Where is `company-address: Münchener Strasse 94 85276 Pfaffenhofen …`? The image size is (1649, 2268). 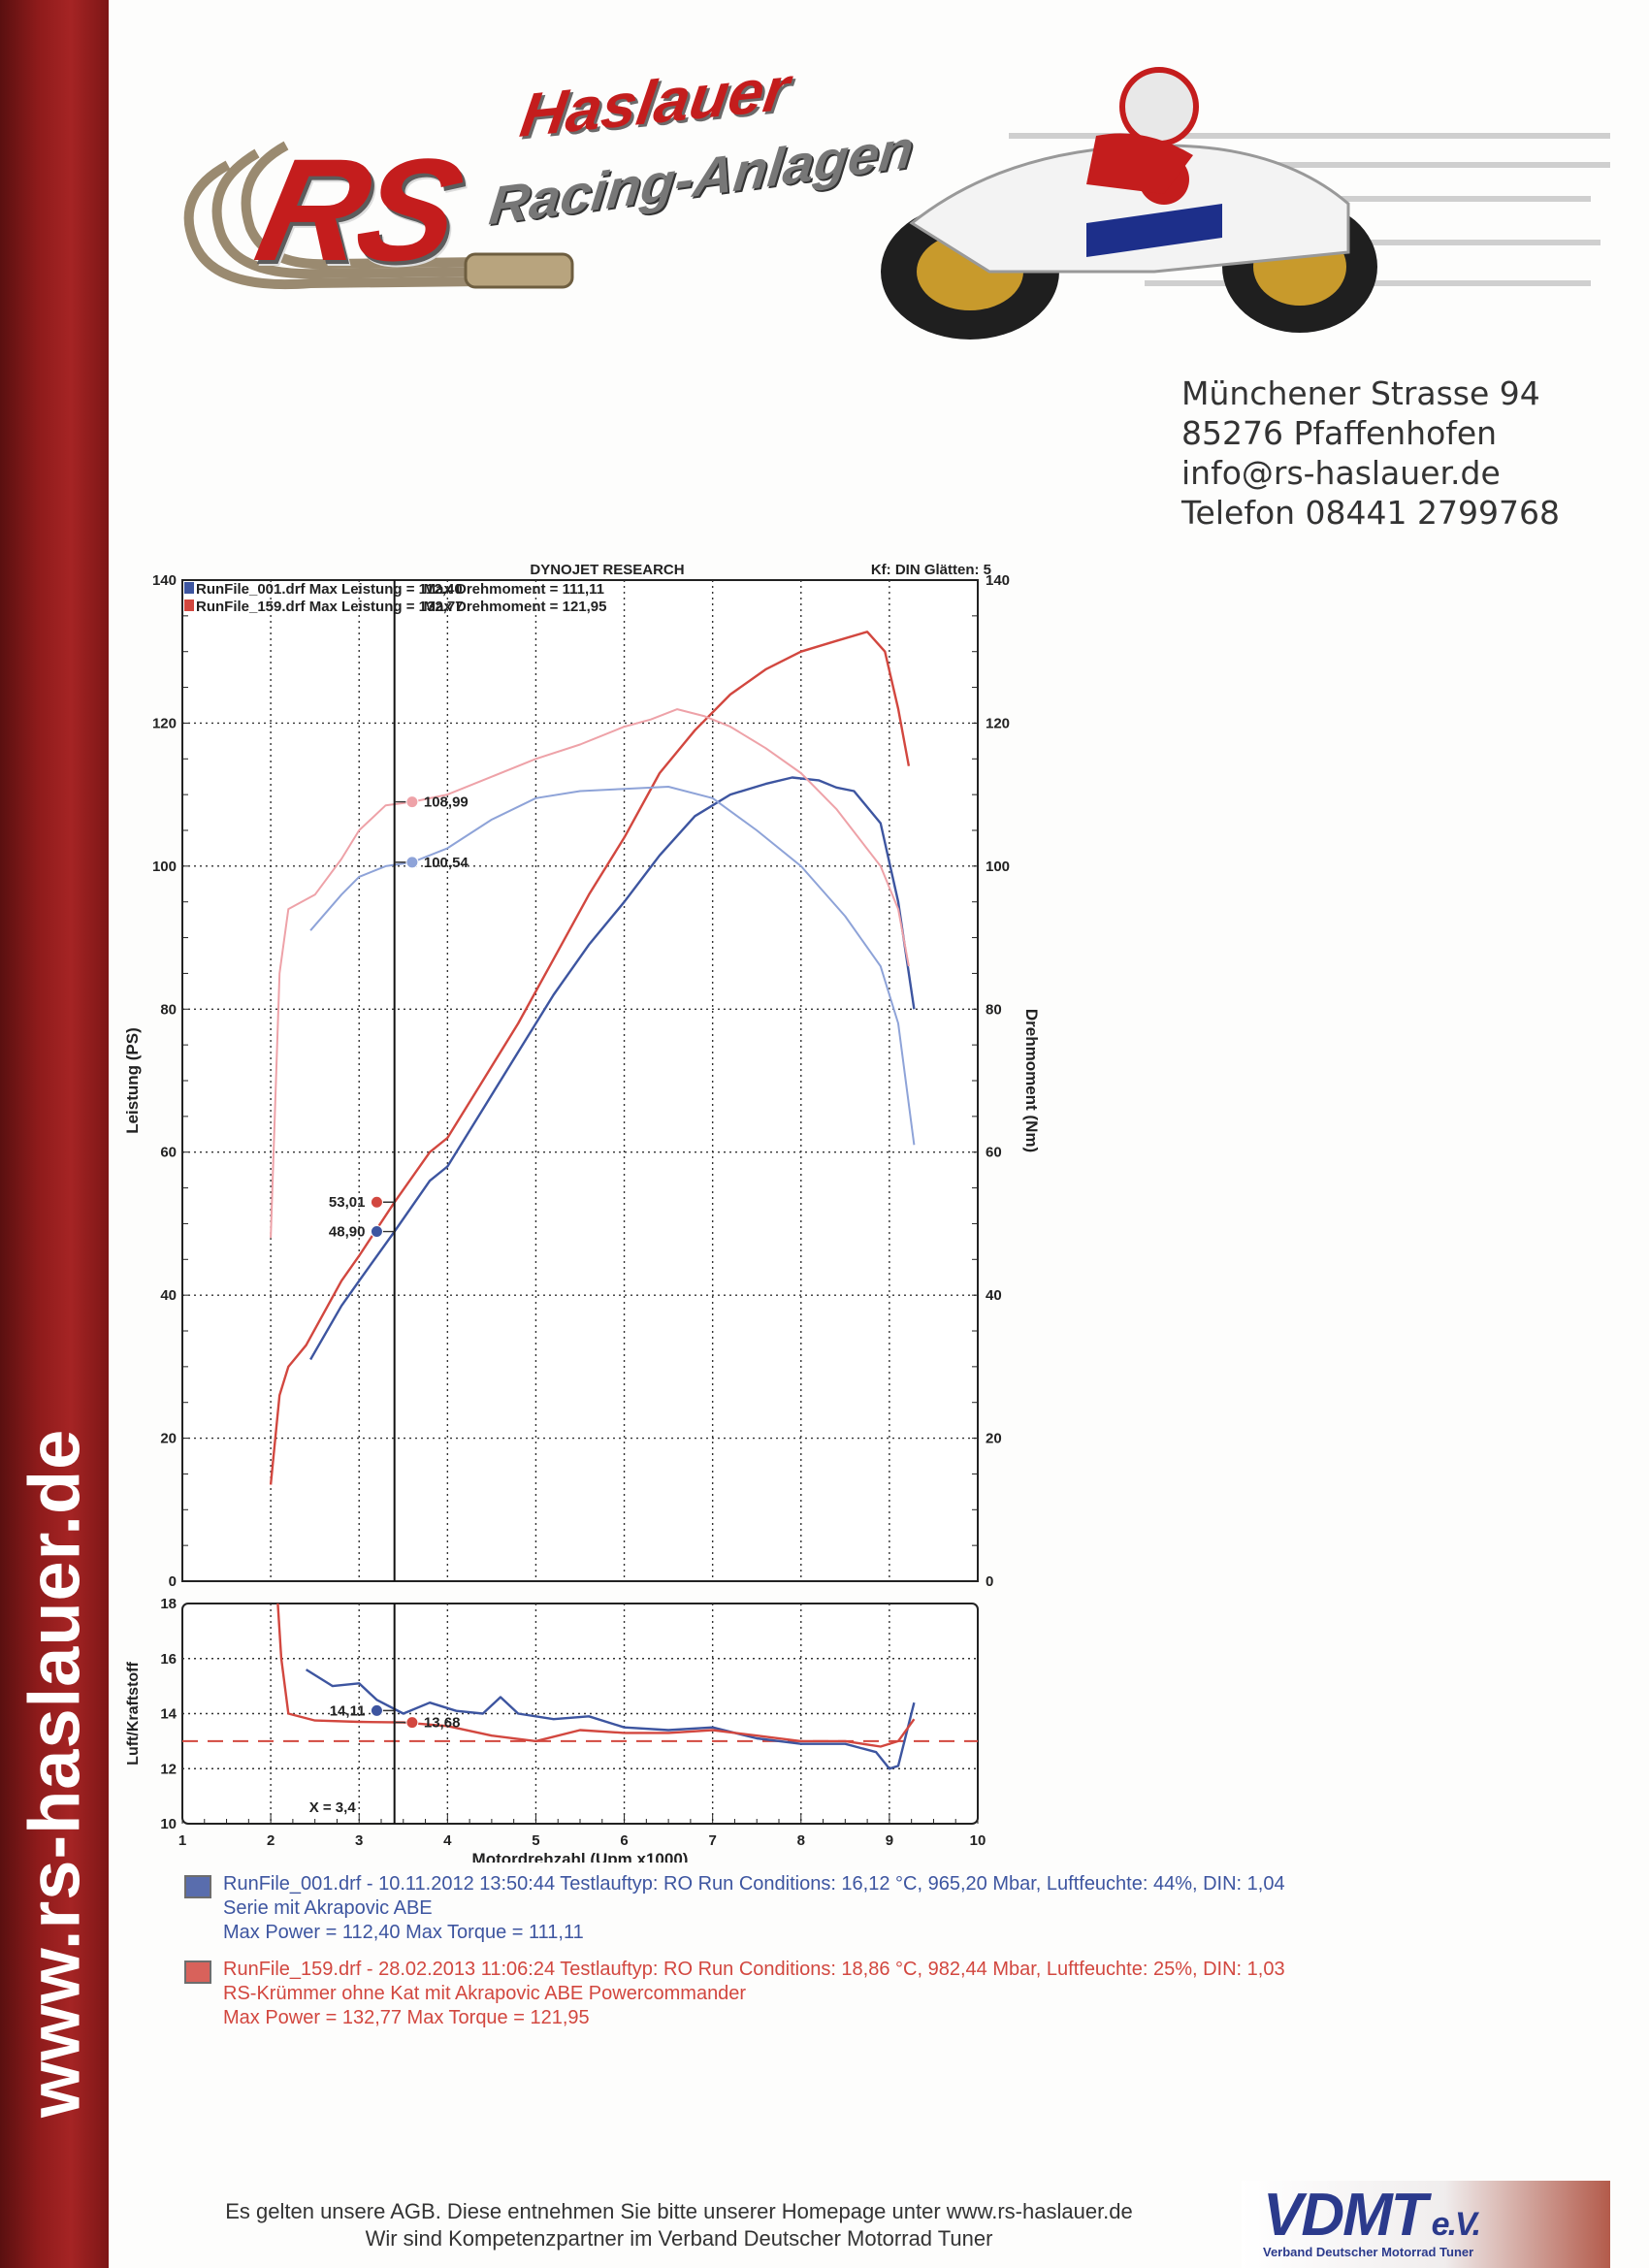 company-address: Münchener Strasse 94 85276 Pfaffenhofen … is located at coordinates (1370, 453).